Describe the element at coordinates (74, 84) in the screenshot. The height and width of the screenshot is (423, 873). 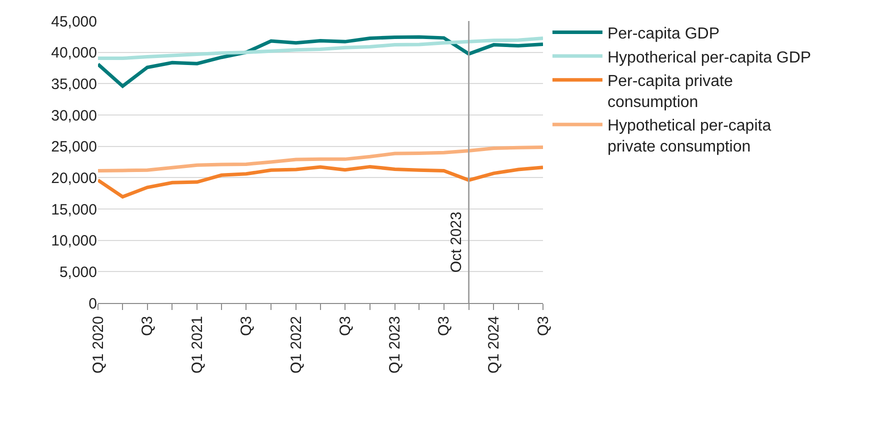
I see `y-tick-label: 35,000` at that location.